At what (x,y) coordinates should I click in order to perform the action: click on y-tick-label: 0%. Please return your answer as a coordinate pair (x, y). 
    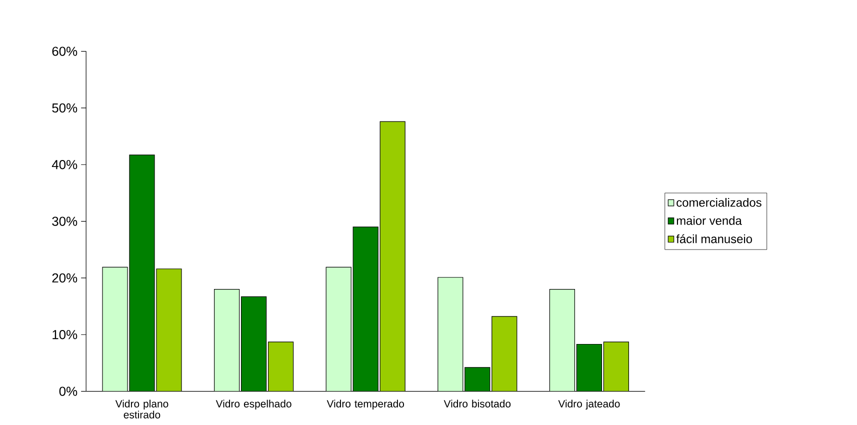
    Looking at the image, I should click on (68, 391).